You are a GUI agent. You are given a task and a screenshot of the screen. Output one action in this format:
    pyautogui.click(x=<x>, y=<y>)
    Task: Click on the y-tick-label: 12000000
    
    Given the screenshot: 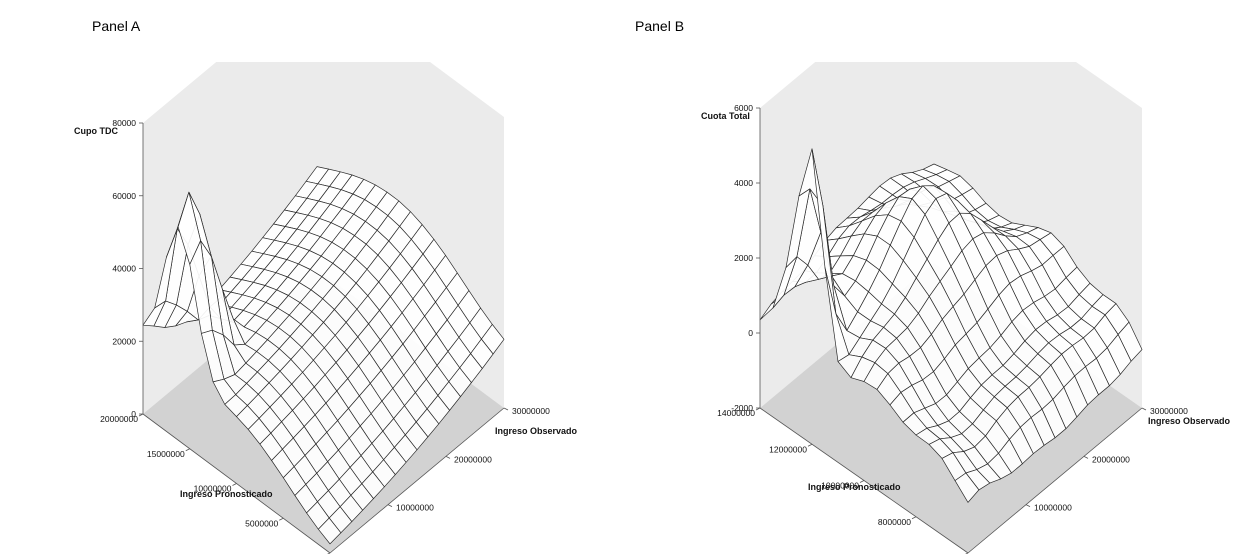 What is the action you would take?
    pyautogui.click(x=788, y=449)
    